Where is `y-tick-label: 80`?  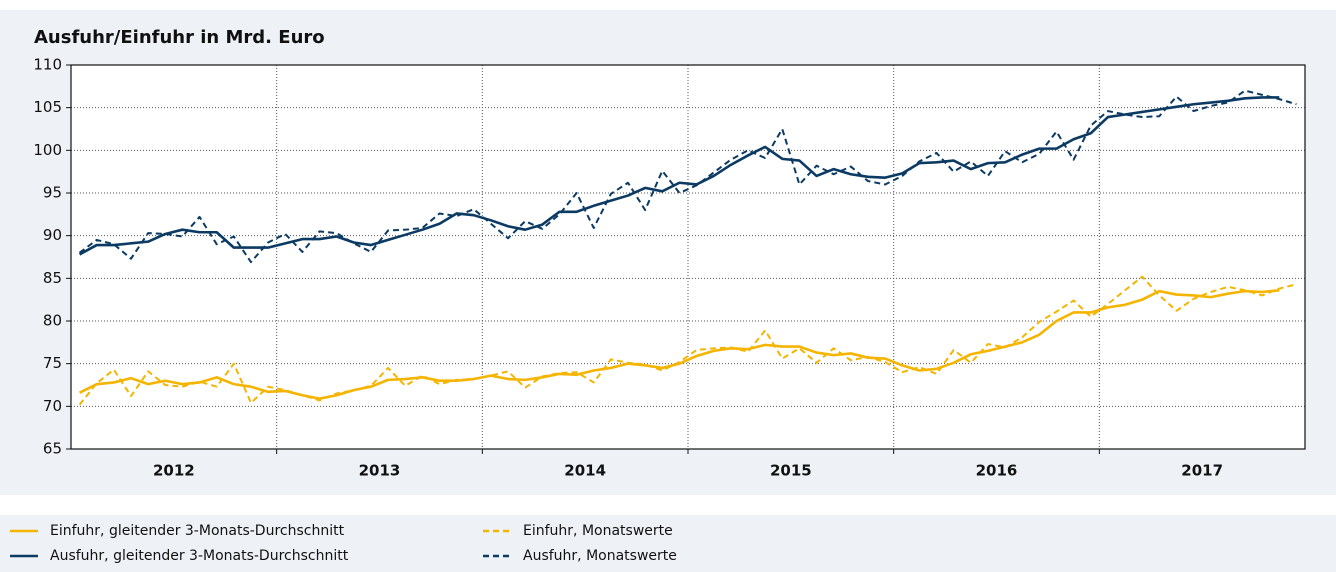
y-tick-label: 80 is located at coordinates (52, 321).